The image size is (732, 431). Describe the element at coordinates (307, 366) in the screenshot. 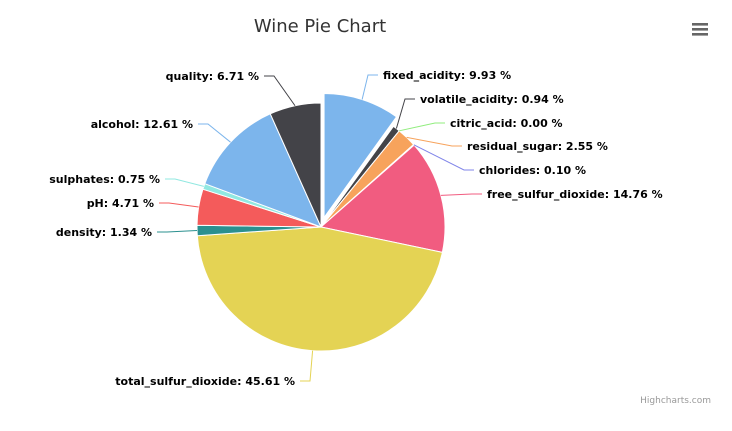

I see `connector-total-sulfur-dioxide` at that location.